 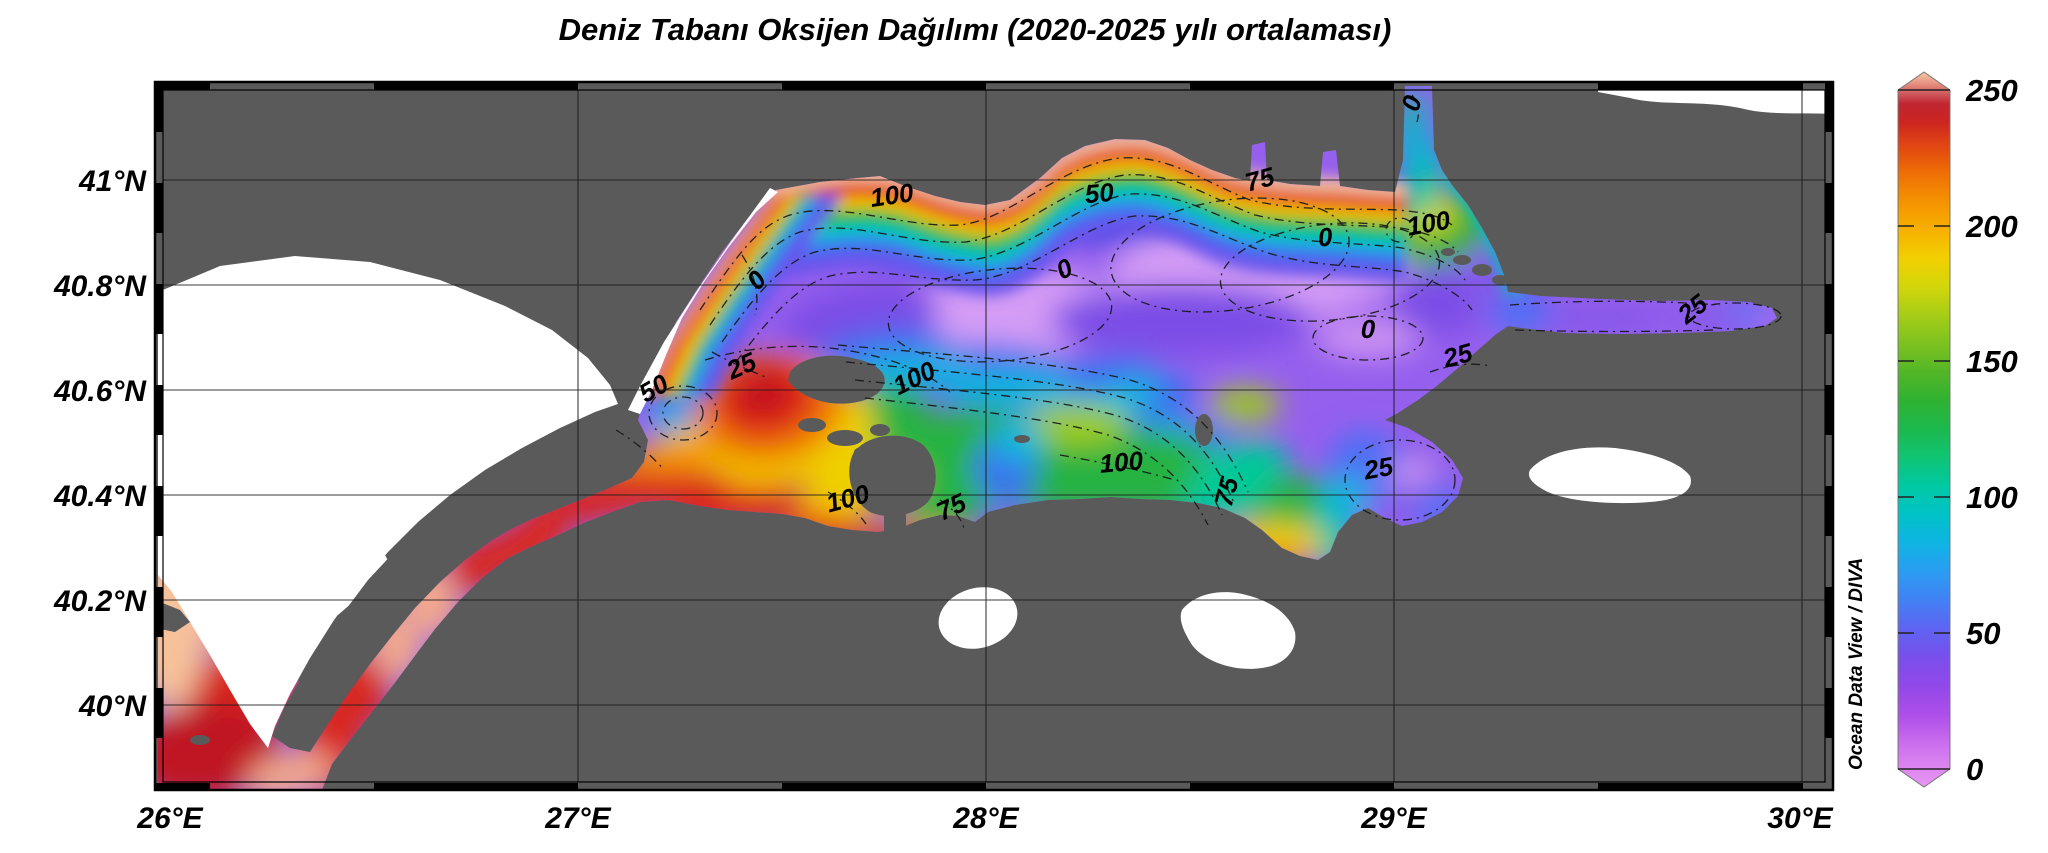 What do you see at coordinates (348, 578) in the screenshot?
I see `strait-flank-white` at bounding box center [348, 578].